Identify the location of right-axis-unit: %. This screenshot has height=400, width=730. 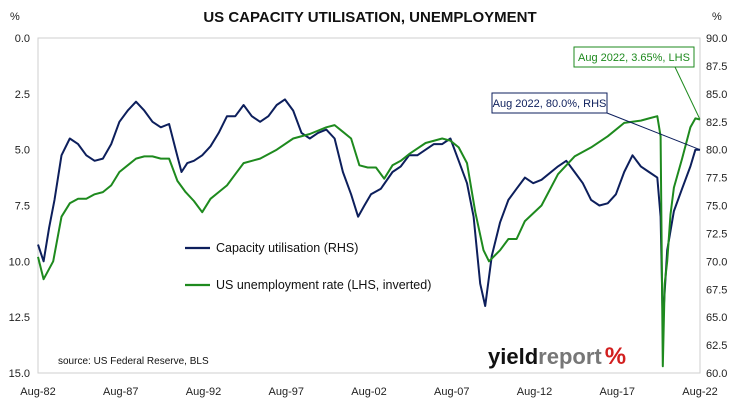
(717, 17).